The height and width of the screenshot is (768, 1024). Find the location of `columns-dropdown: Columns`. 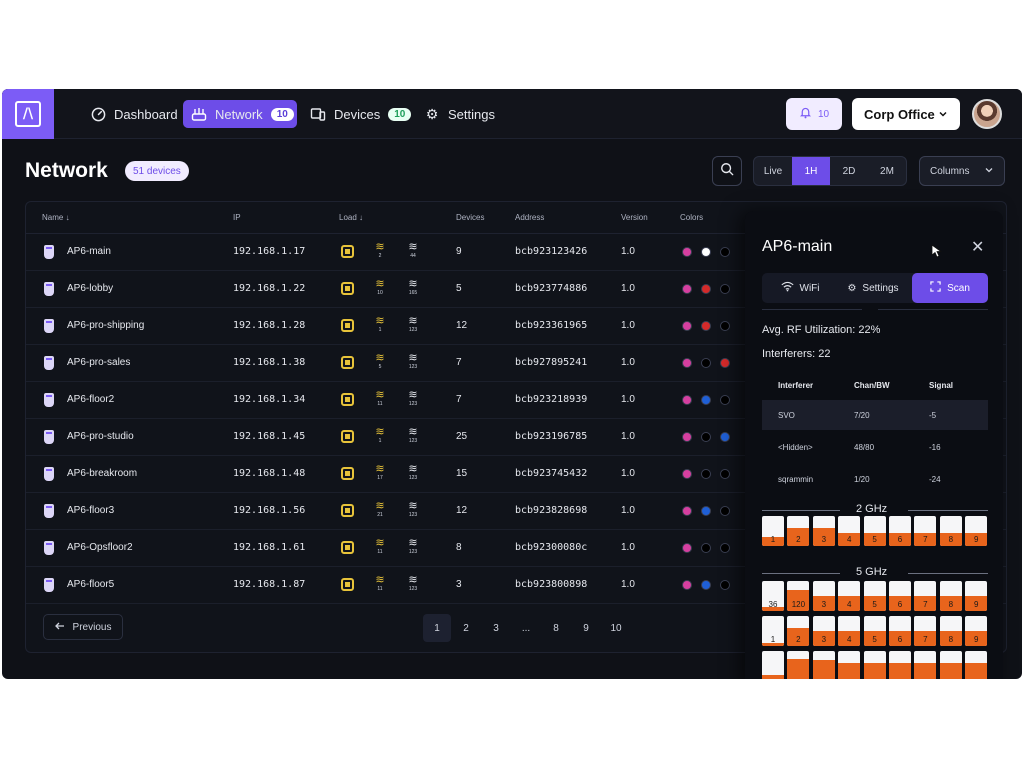

columns-dropdown: Columns is located at coordinates (962, 171).